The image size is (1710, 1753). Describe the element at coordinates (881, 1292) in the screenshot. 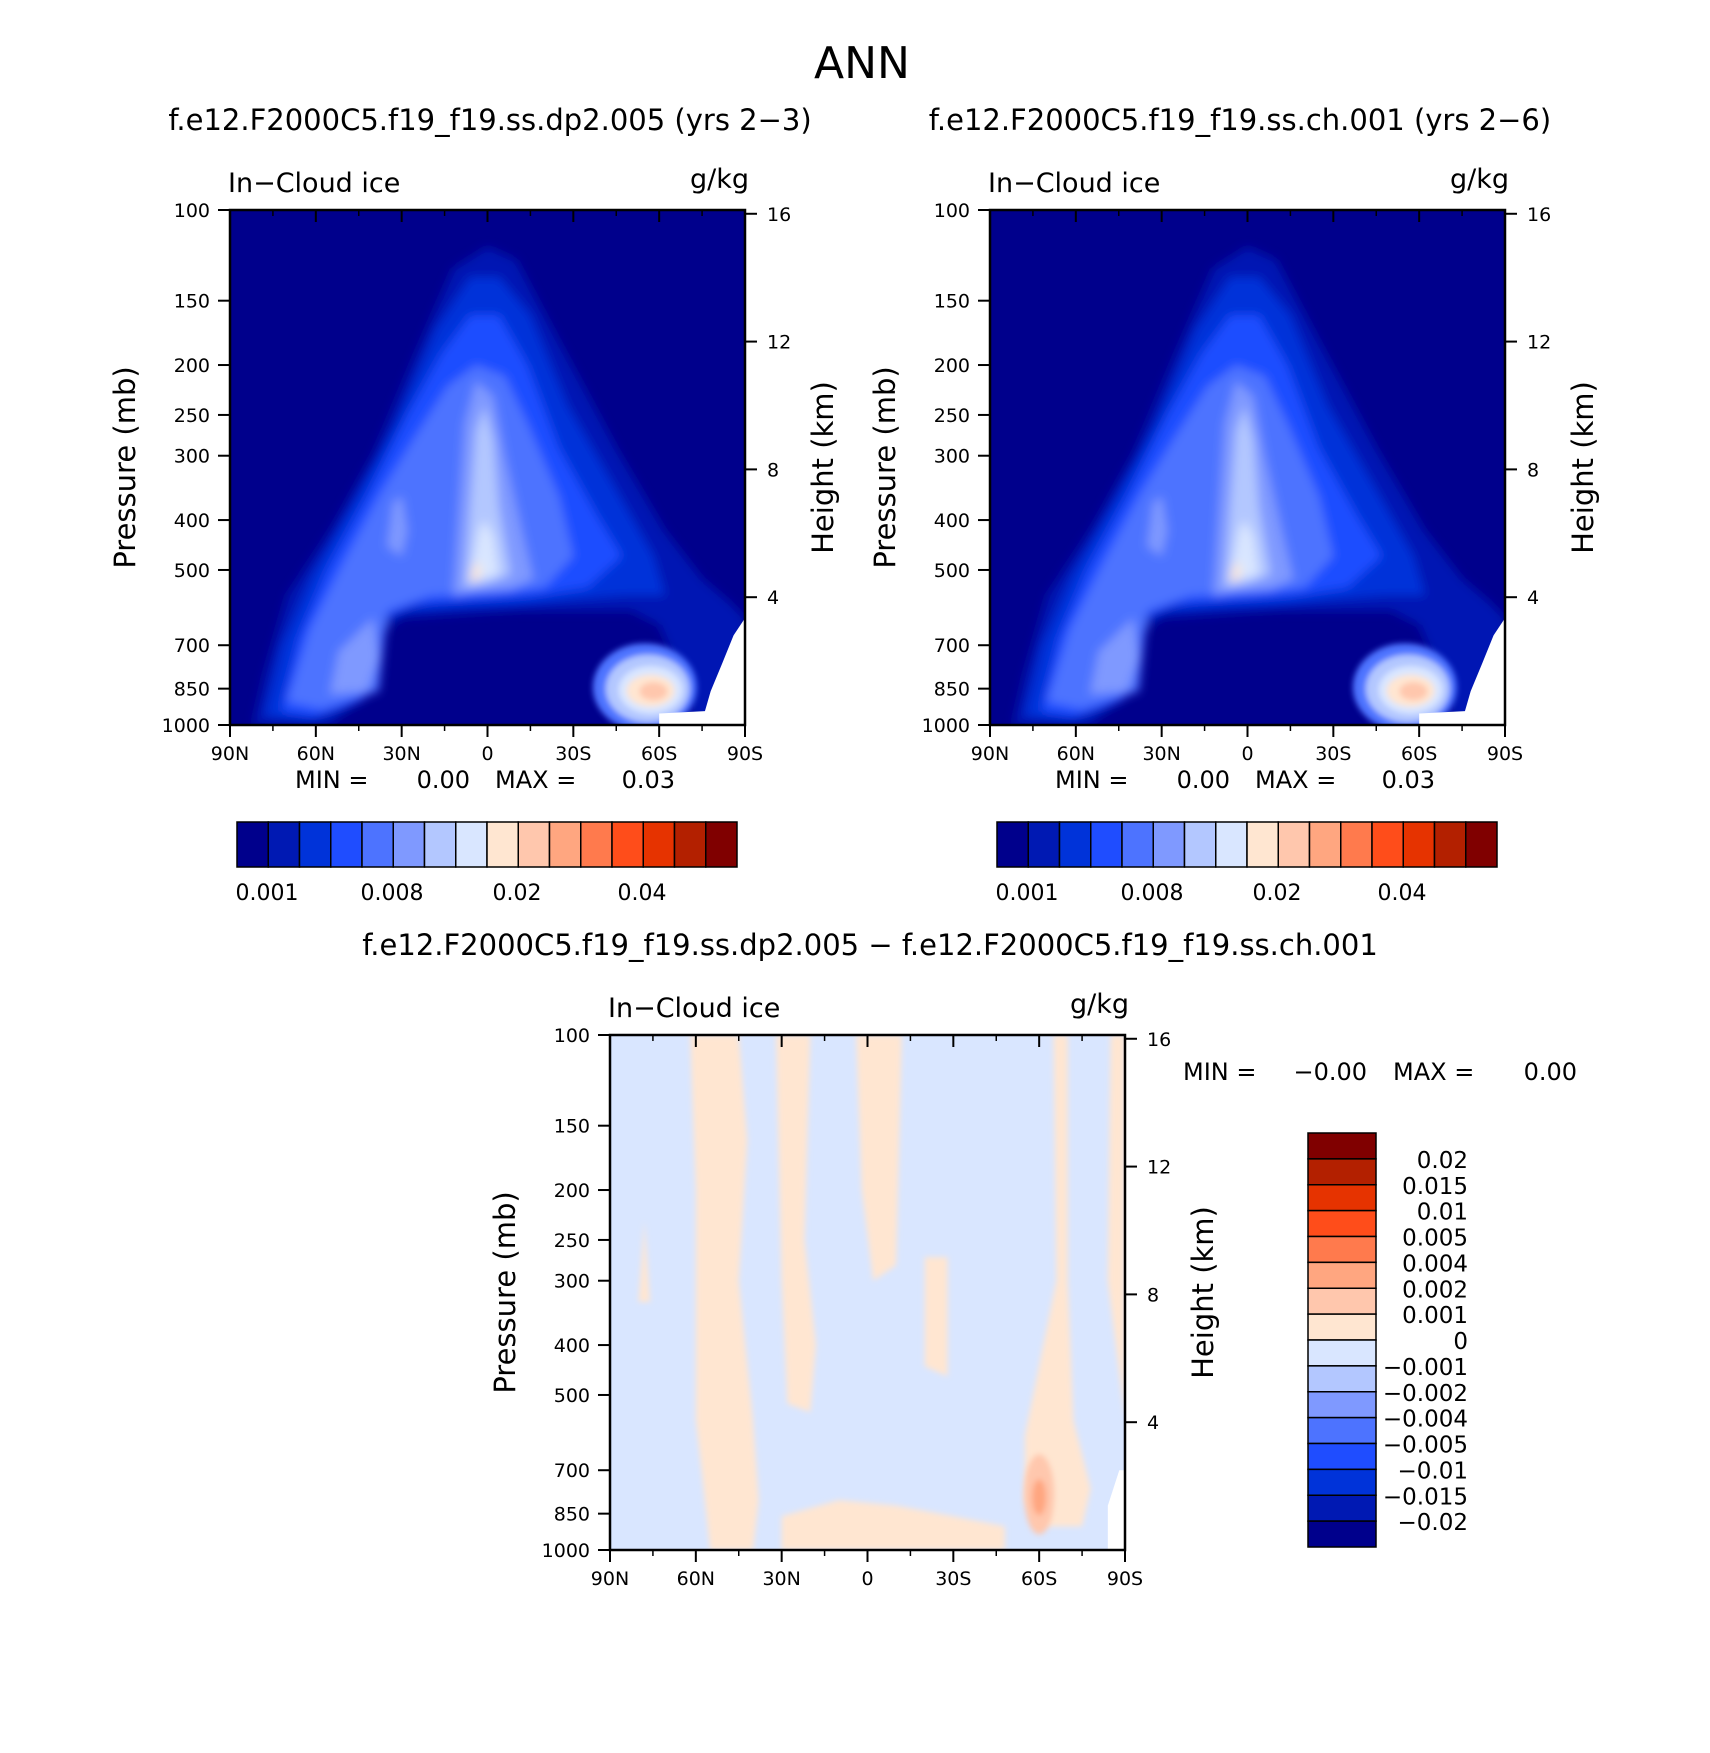

I see `difference-bands` at that location.